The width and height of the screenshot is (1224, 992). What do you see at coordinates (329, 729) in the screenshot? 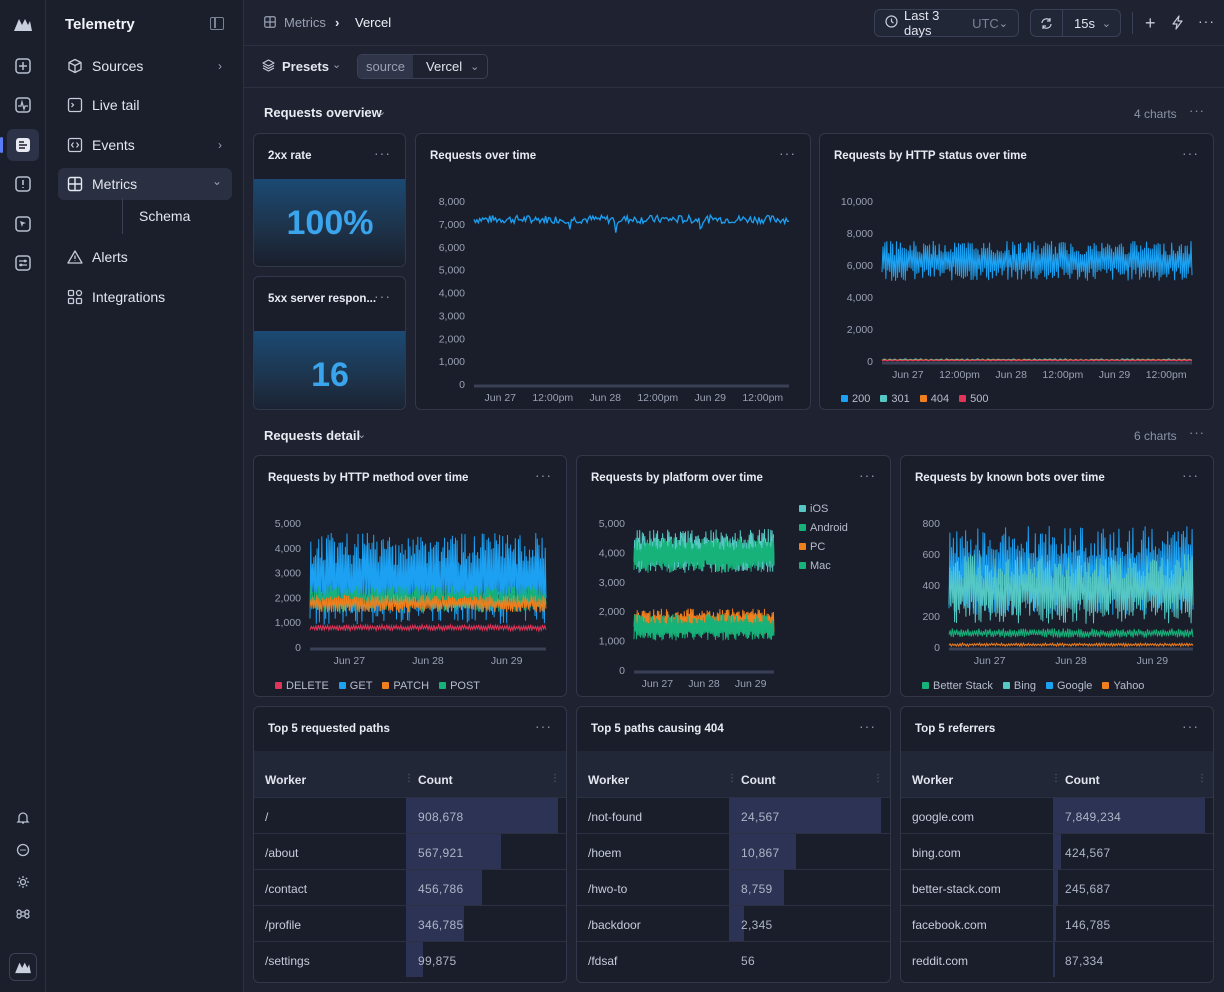
I see `card-title: Top 5 requested paths` at bounding box center [329, 729].